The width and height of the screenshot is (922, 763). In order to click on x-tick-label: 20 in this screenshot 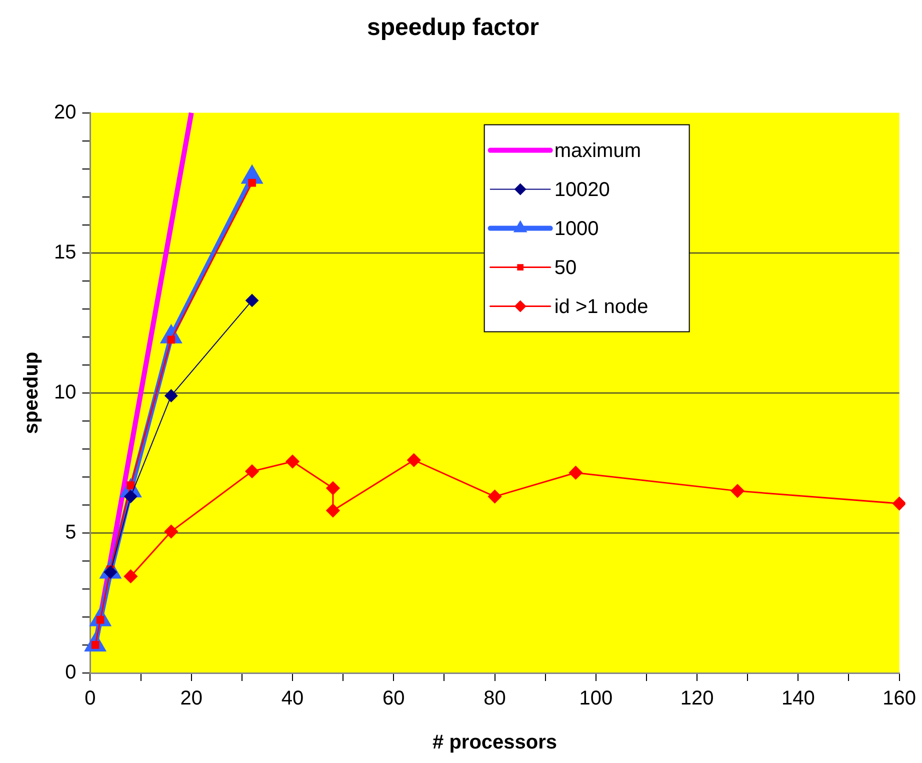, I will do `click(191, 699)`.